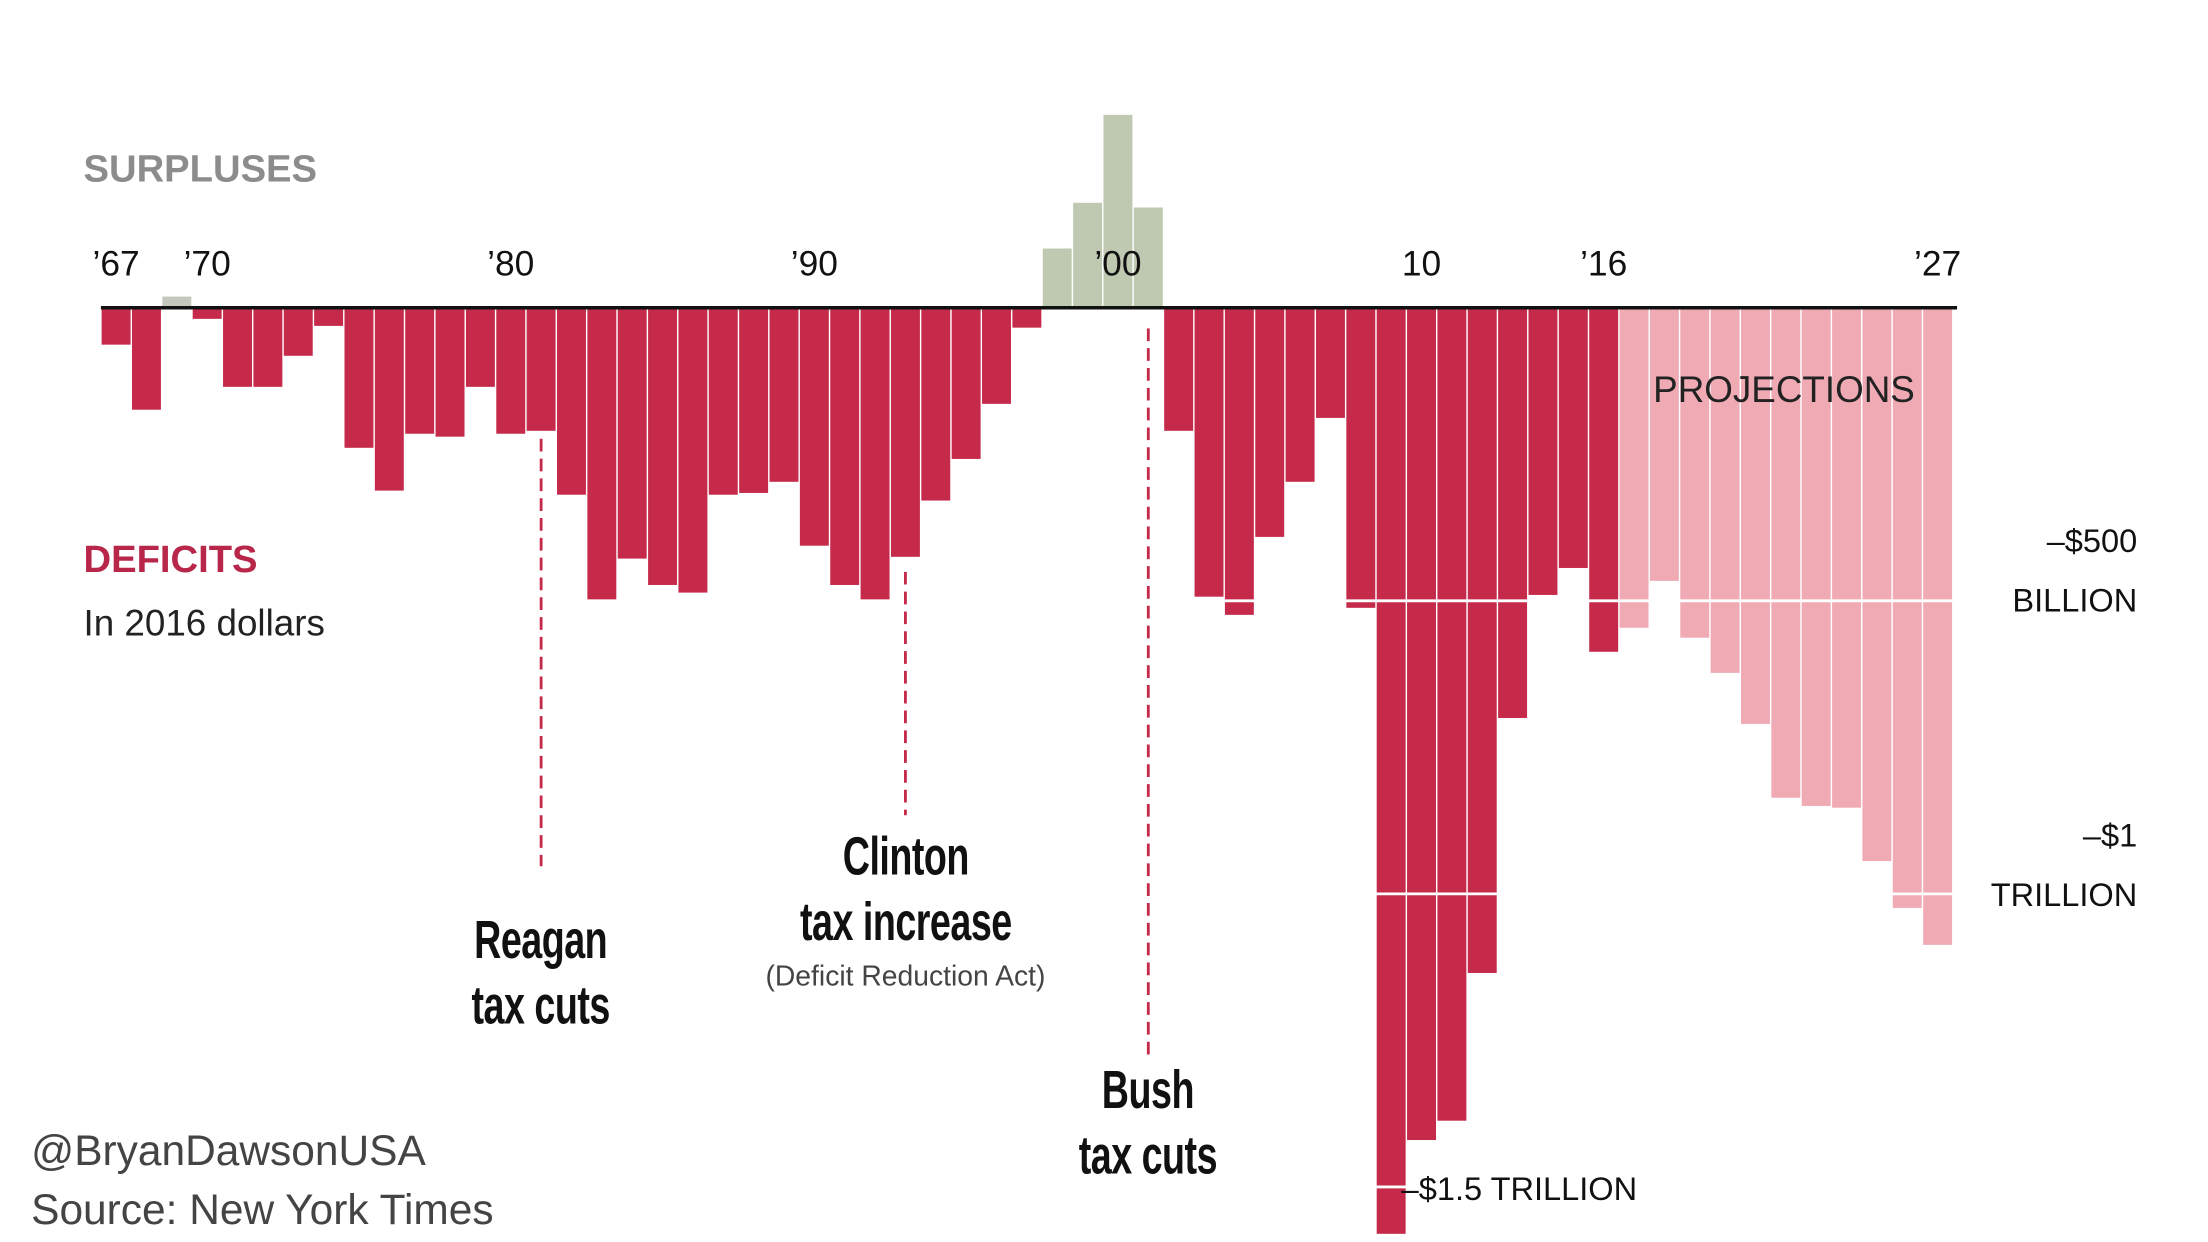 This screenshot has height=1242, width=2208. What do you see at coordinates (207, 263) in the screenshot?
I see `x-tick-label: ’70` at bounding box center [207, 263].